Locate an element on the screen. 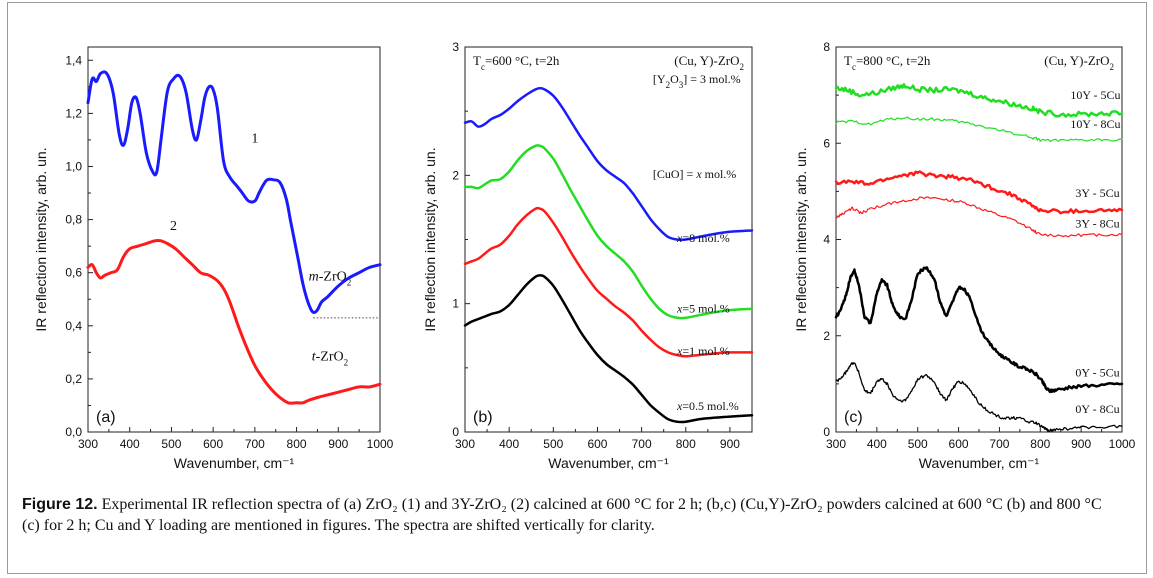 The image size is (1153, 578). series-annotation: [CuO] = x mol.% is located at coordinates (694, 174).